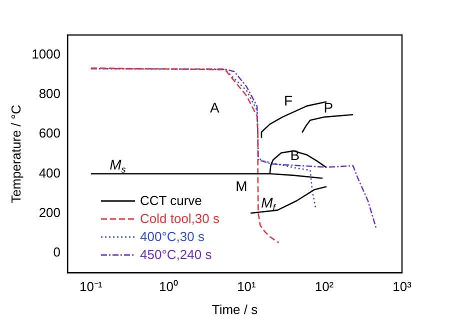 This screenshot has height=327, width=467. What do you see at coordinates (324, 286) in the screenshot?
I see `x-tick-label: 10²` at bounding box center [324, 286].